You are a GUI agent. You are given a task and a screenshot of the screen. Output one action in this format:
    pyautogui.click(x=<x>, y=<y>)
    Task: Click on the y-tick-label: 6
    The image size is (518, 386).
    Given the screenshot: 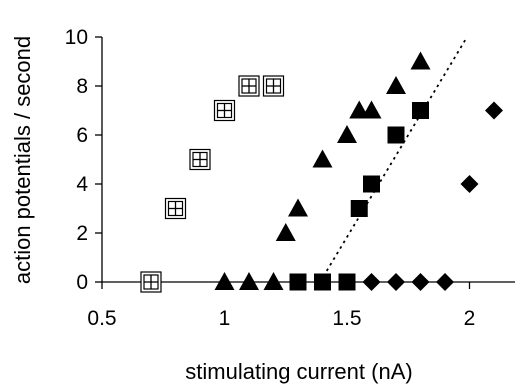 What is the action you would take?
    pyautogui.click(x=82, y=135)
    